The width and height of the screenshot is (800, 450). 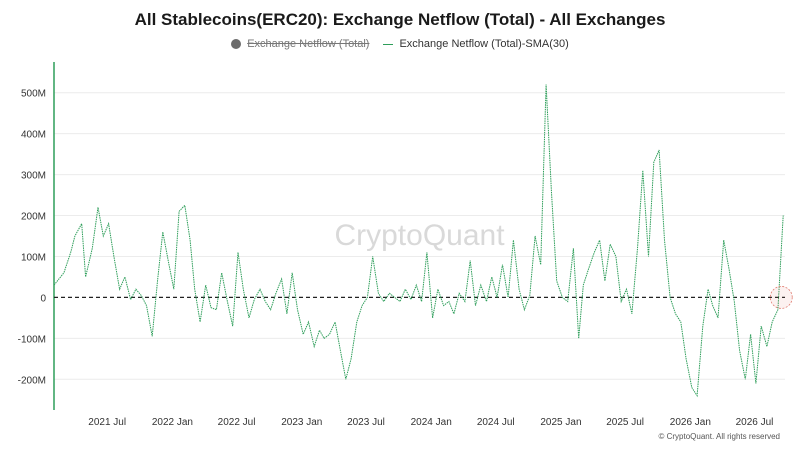 I want to click on y-tick-label: -100M, so click(x=32, y=339).